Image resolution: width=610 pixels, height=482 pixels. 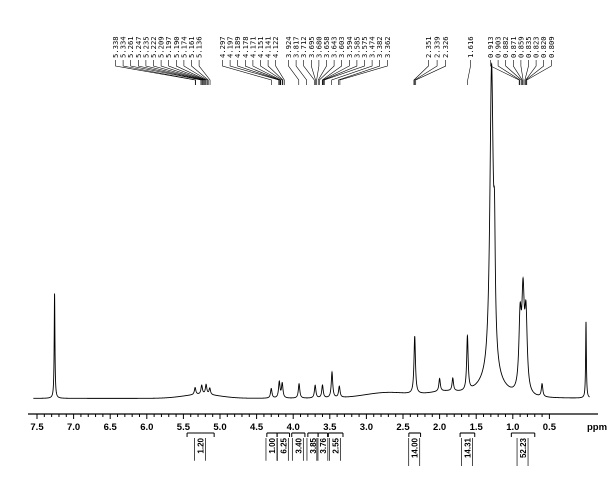 What do you see at coordinates (387, 47) in the screenshot?
I see `peak-label: 3.362` at bounding box center [387, 47].